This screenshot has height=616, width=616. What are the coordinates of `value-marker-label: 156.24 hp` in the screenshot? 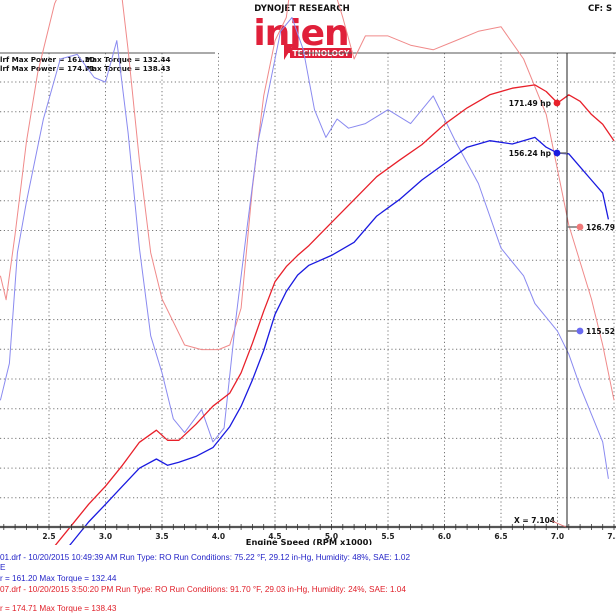 It's located at (530, 153).